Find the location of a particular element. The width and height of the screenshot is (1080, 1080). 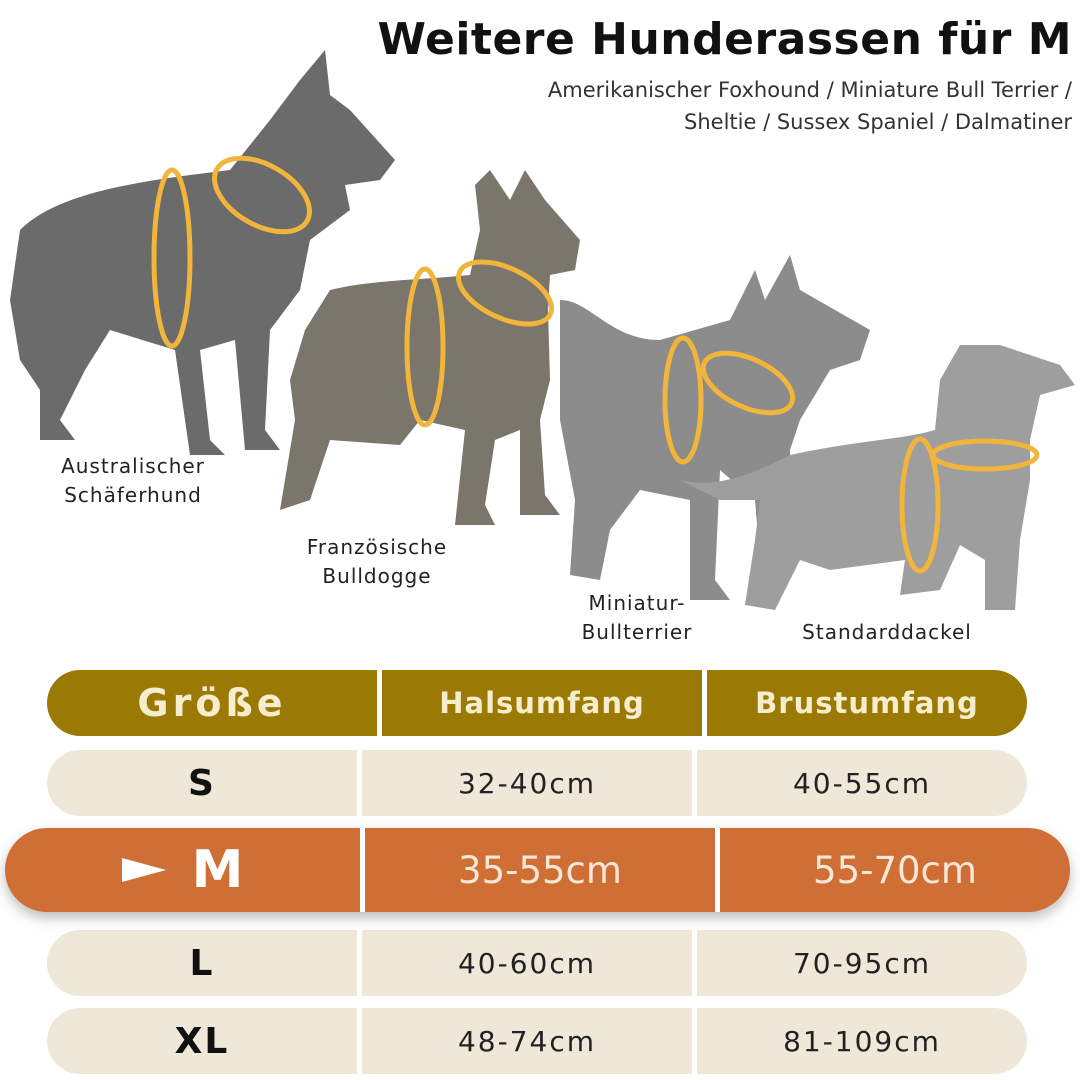

dog-label: Standarddackel is located at coordinates (887, 632).